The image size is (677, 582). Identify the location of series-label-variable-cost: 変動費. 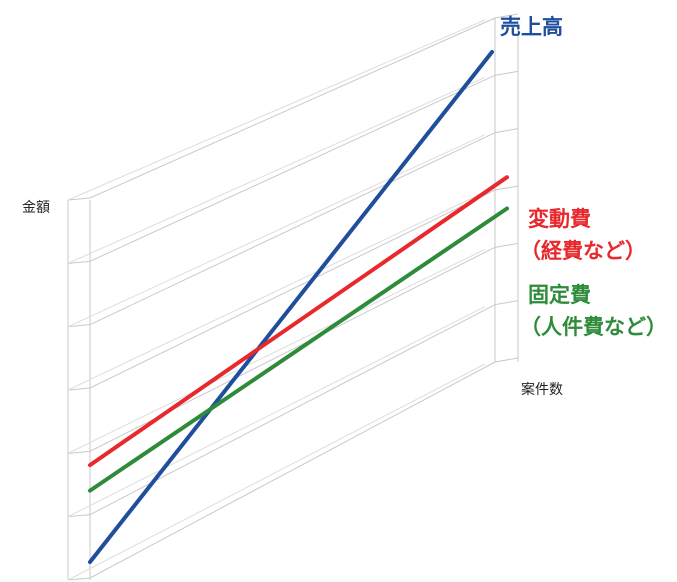
(559, 219).